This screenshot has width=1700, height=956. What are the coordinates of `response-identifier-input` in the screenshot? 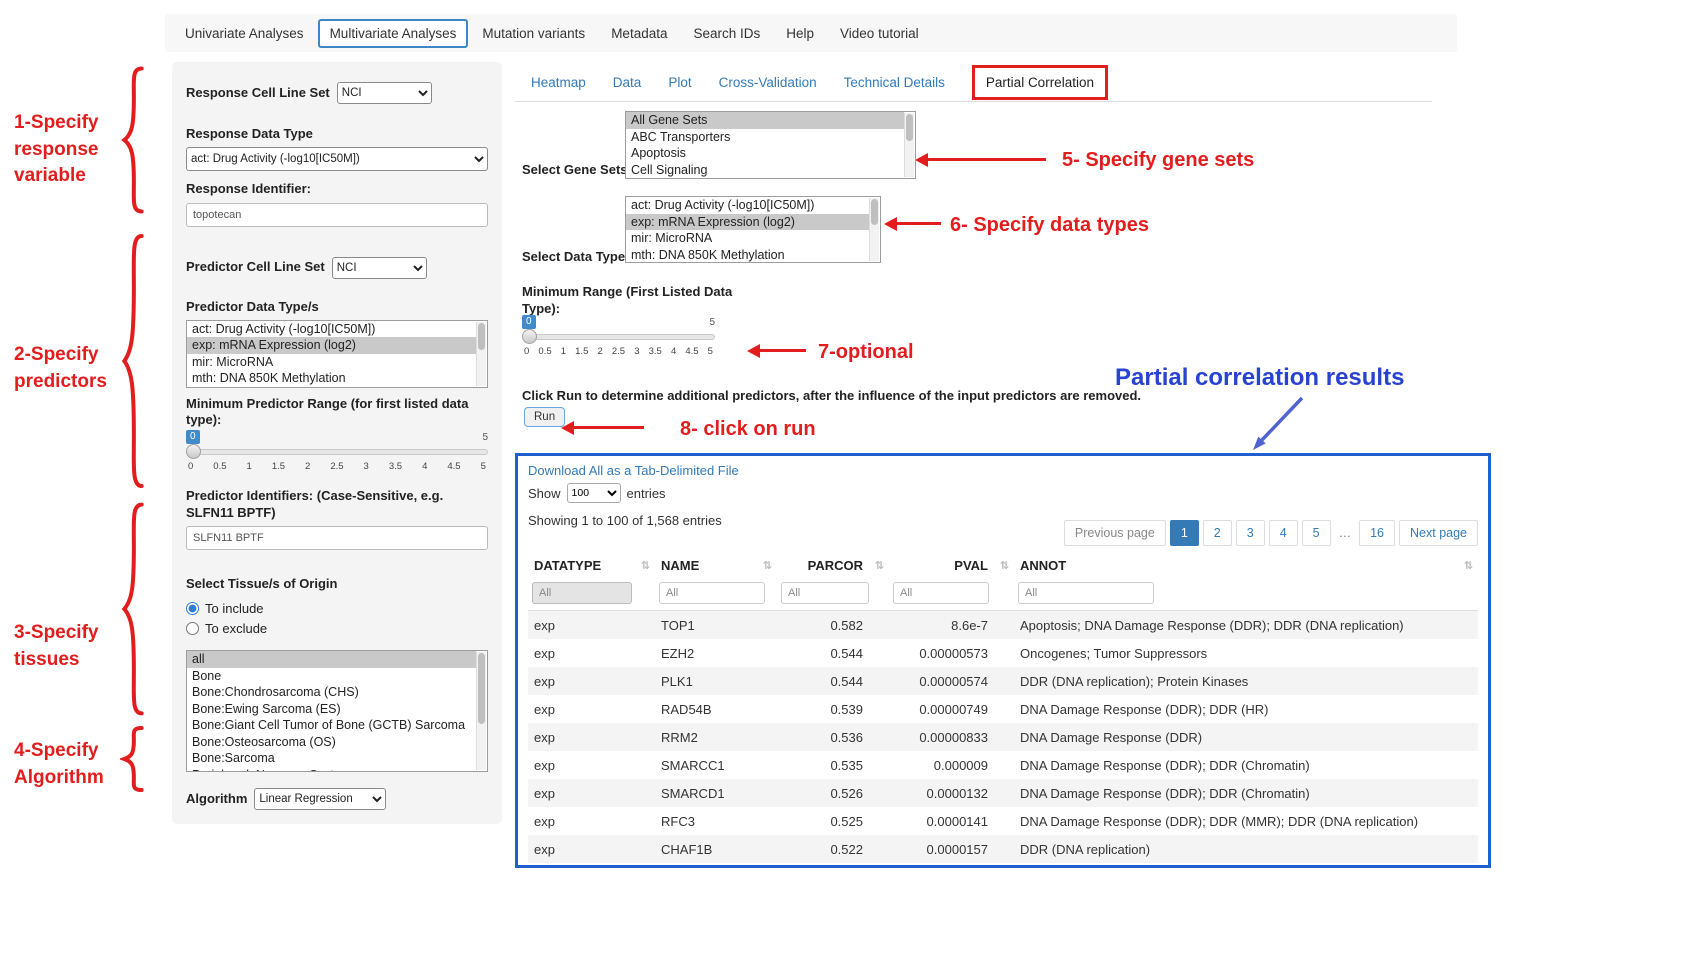 It's located at (337, 214).